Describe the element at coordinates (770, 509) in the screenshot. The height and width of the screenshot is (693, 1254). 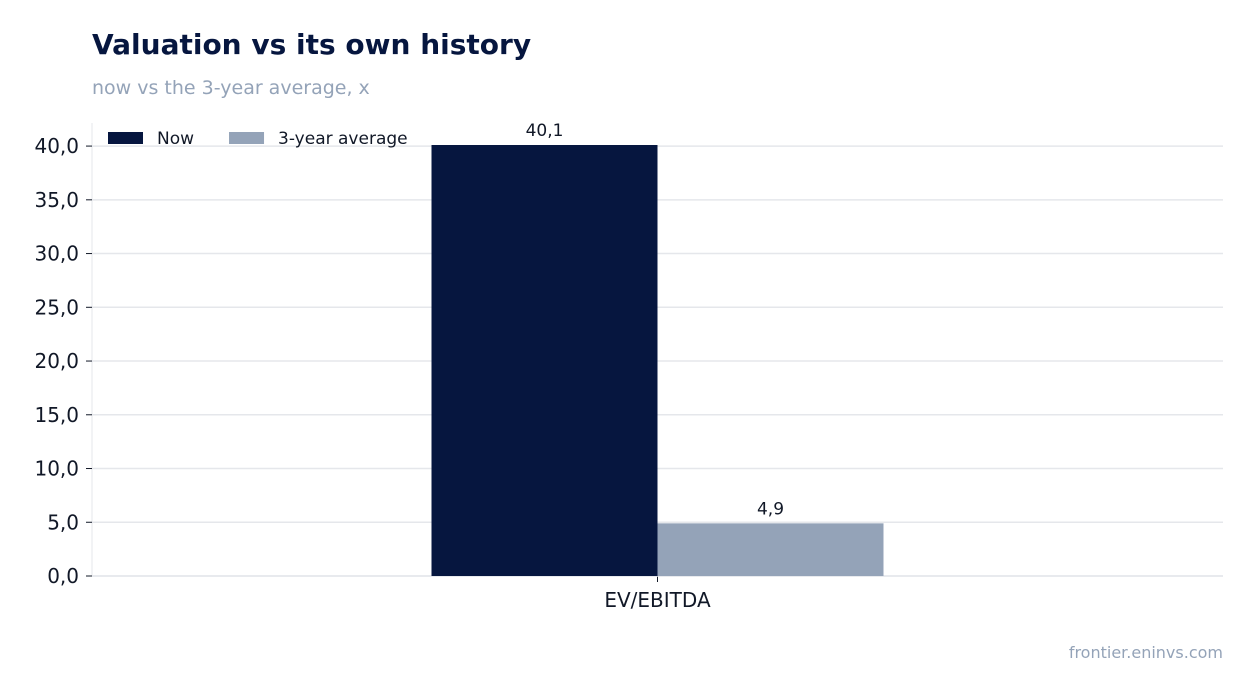
I see `data-label: 4,9` at that location.